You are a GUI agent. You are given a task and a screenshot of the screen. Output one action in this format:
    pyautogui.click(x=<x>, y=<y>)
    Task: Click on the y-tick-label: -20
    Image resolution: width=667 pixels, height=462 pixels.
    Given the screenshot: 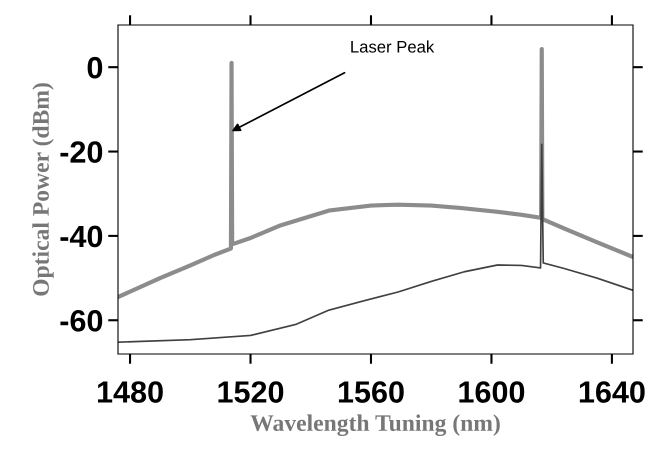 What is the action you would take?
    pyautogui.click(x=81, y=152)
    